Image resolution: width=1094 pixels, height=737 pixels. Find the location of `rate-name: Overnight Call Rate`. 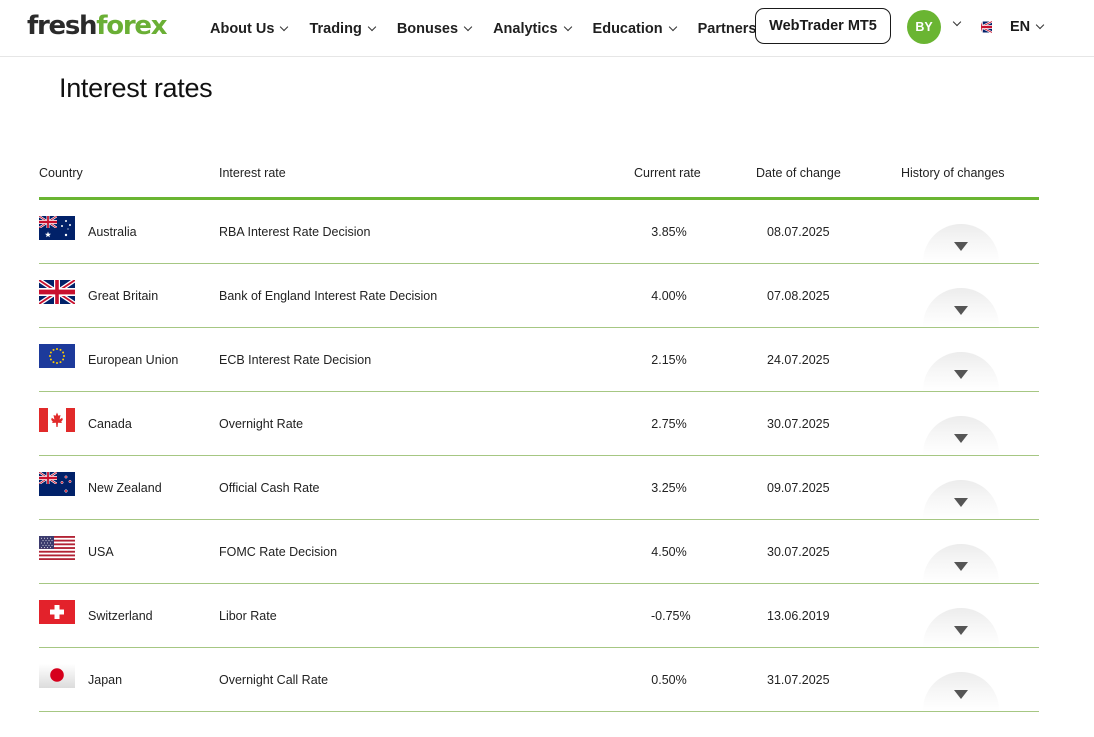

rate-name: Overnight Call Rate is located at coordinates (274, 680).